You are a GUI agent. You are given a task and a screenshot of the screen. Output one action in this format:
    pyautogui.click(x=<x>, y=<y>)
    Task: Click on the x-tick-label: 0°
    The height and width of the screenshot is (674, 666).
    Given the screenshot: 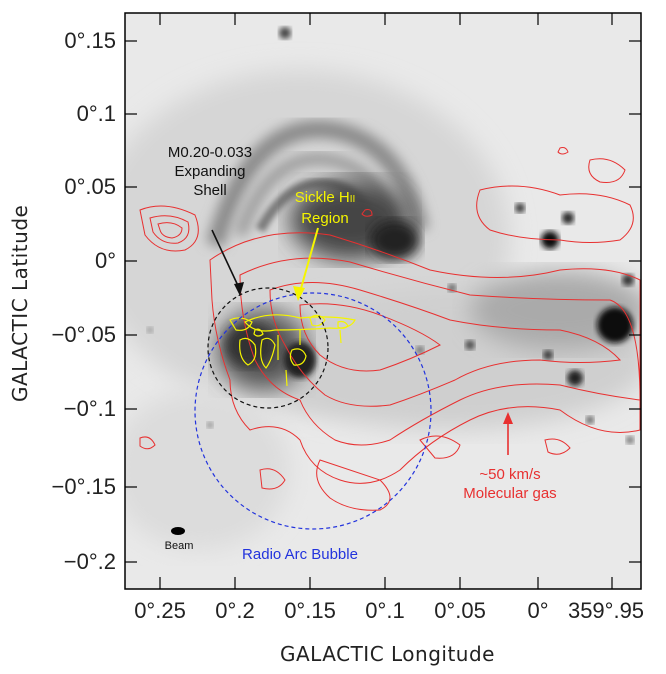 What is the action you would take?
    pyautogui.click(x=538, y=610)
    